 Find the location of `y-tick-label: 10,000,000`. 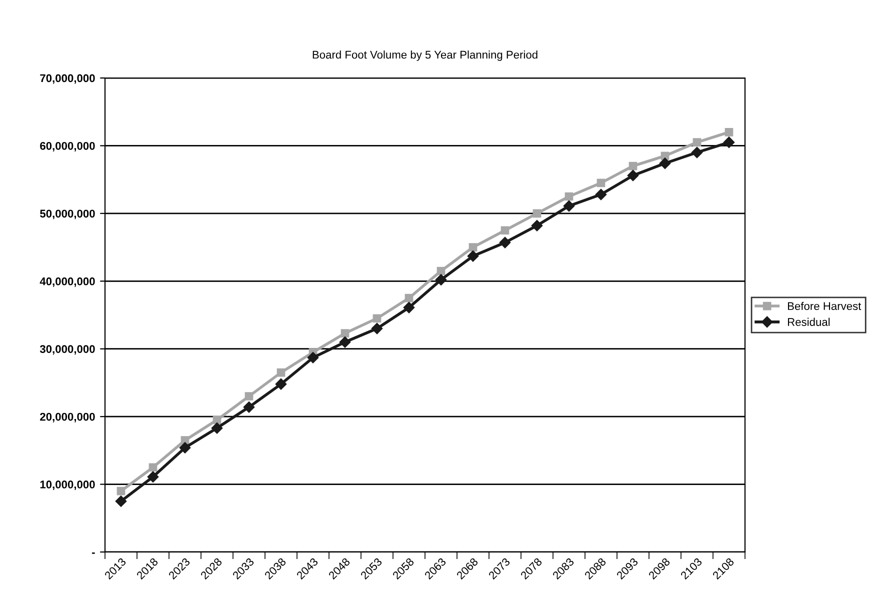

y-tick-label: 10,000,000 is located at coordinates (67, 485).